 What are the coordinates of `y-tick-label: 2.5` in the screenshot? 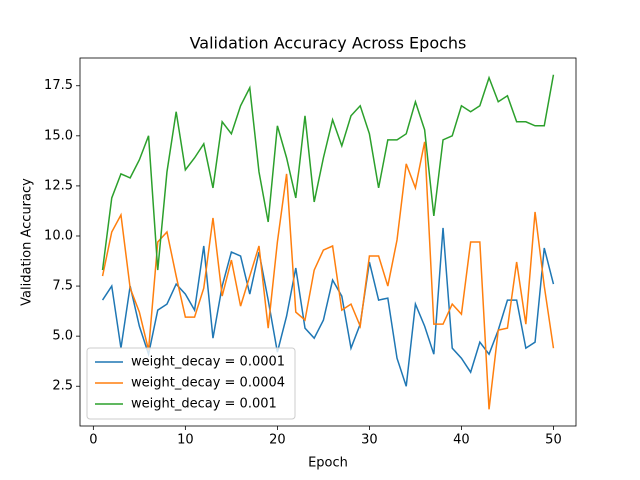 It's located at (62, 386).